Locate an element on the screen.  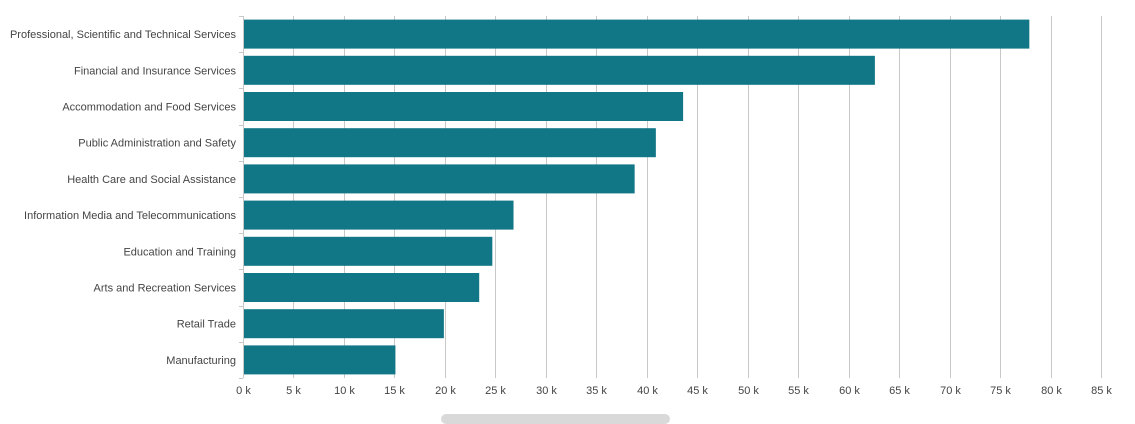
x-tick-label: 80 k is located at coordinates (1051, 391).